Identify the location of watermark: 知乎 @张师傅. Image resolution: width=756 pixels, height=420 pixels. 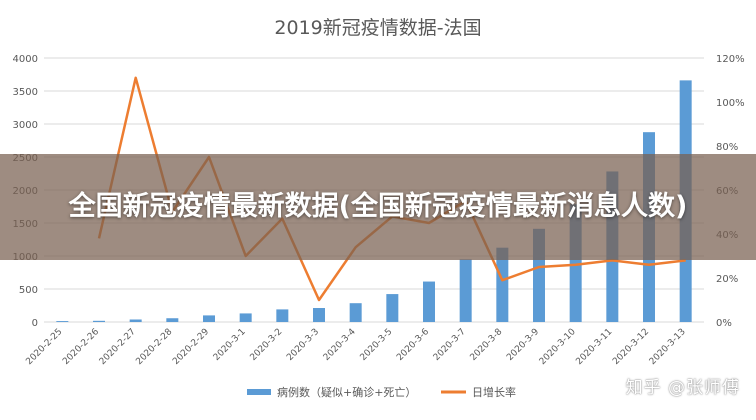
(682, 388).